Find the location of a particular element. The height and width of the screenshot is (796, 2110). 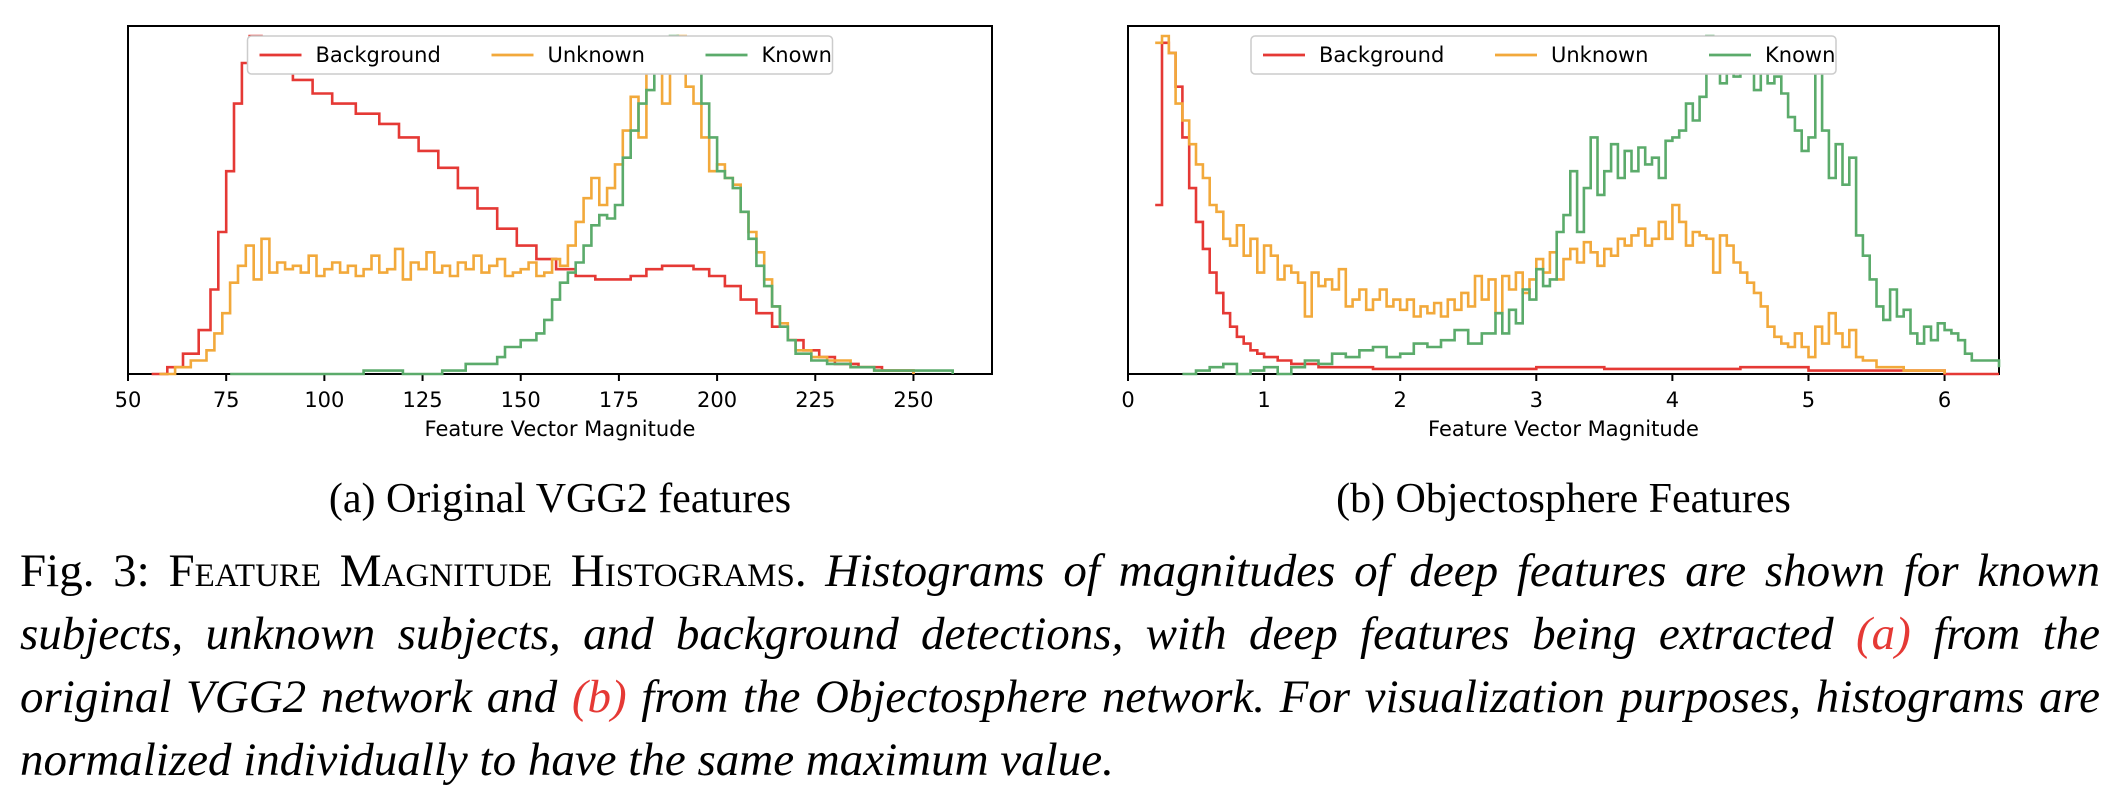

x-tick-label: 0 is located at coordinates (1127, 400).